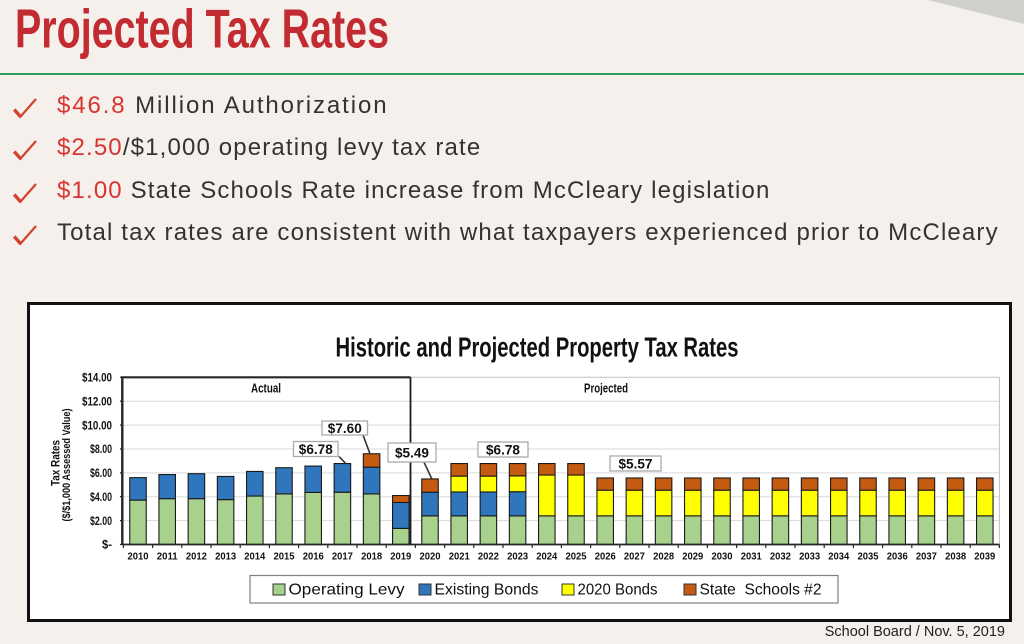  I want to click on svg-text: 2036, so click(897, 557).